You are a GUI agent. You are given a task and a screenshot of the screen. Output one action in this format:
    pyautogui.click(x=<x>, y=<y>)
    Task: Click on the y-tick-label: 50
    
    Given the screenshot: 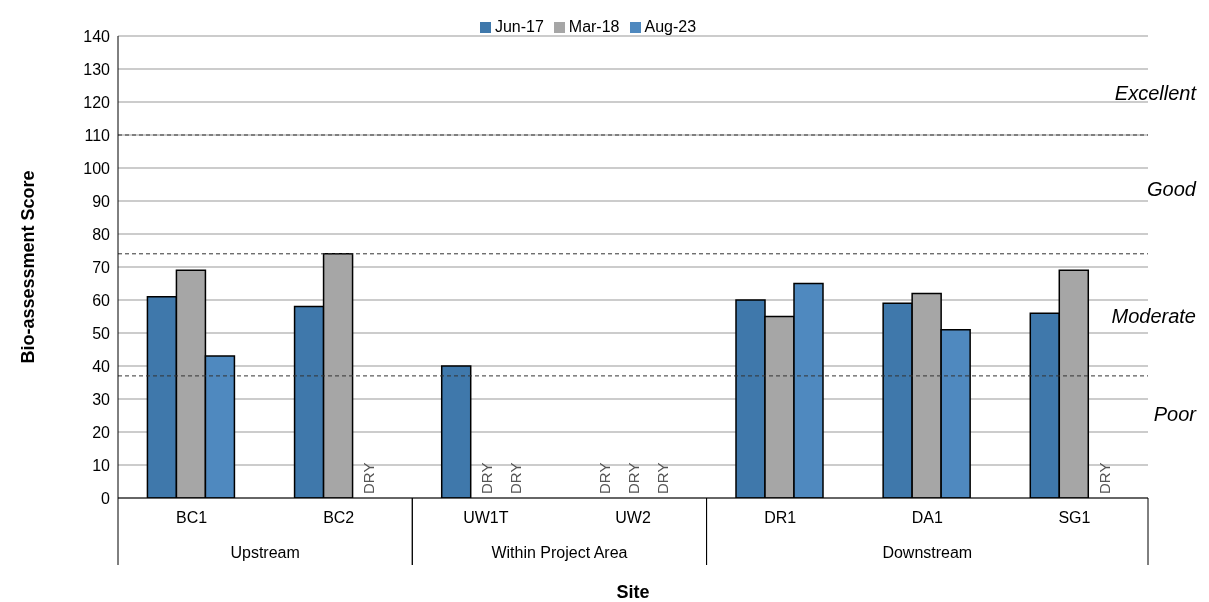 What is the action you would take?
    pyautogui.click(x=101, y=333)
    